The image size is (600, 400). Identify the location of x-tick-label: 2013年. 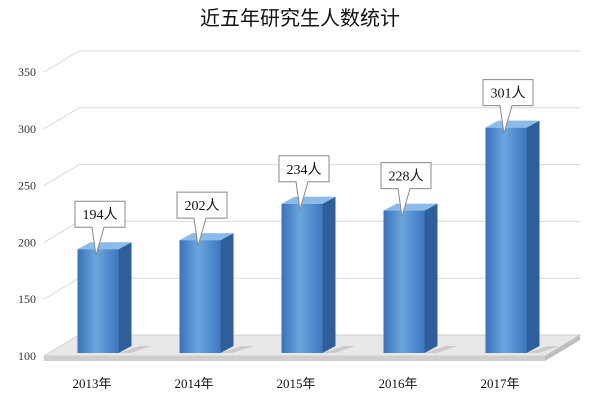
(91, 383).